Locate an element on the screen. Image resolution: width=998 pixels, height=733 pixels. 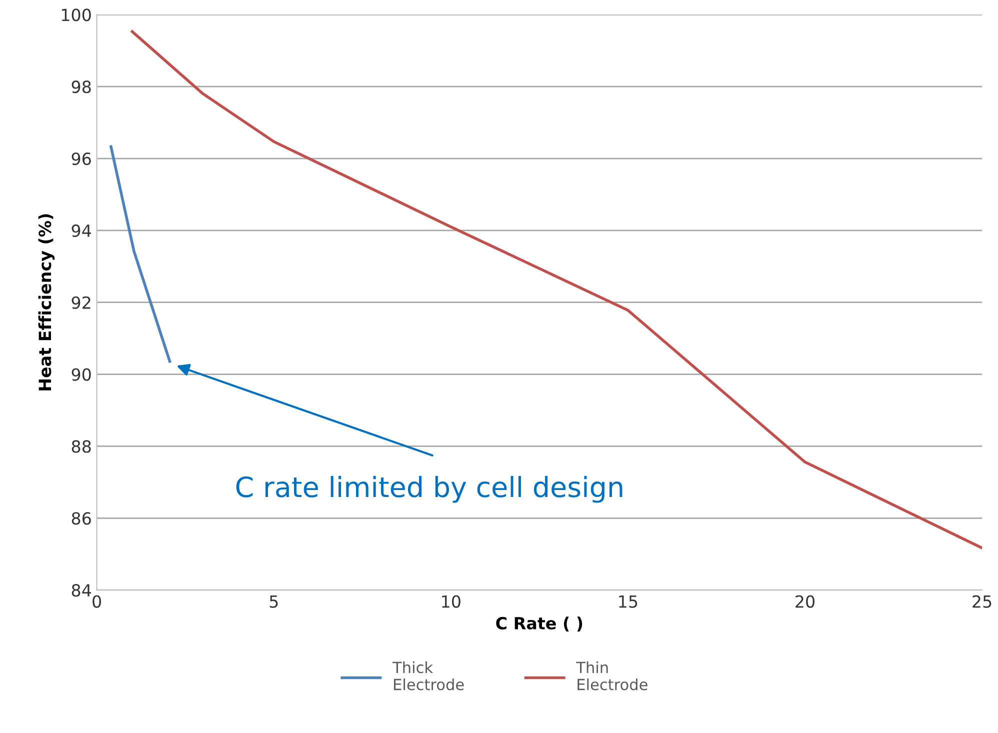
y-tick-label: 94 is located at coordinates (82, 231).